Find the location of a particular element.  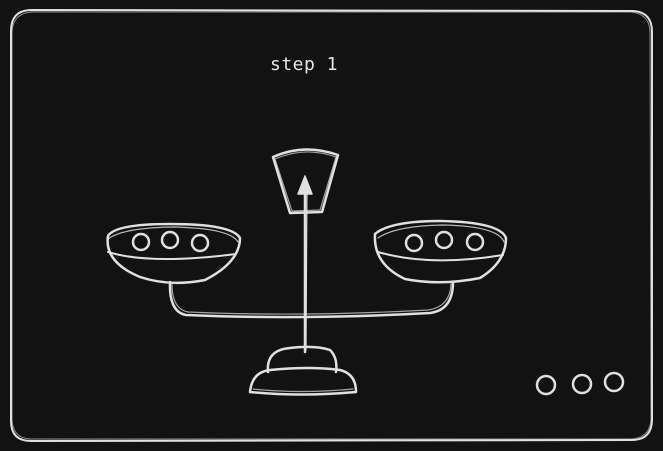

step-label: step 1 is located at coordinates (304, 64).